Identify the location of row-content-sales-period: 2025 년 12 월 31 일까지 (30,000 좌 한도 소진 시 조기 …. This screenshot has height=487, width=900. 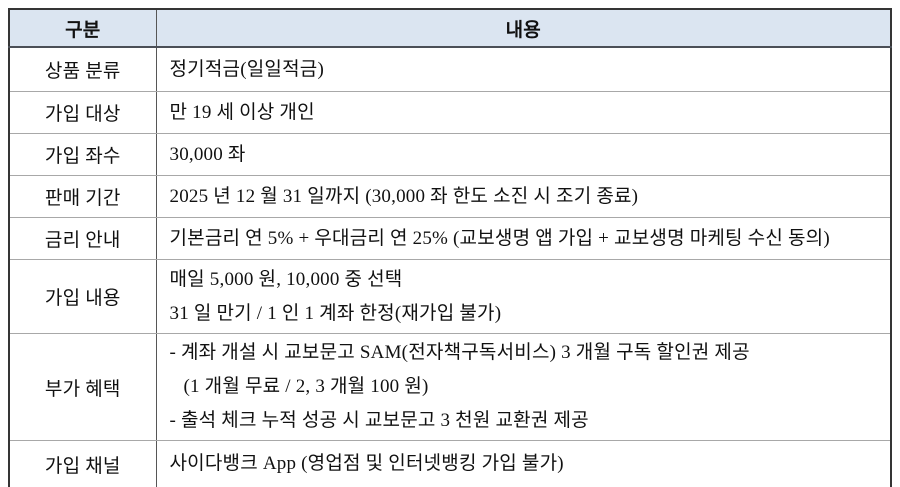
(523, 196).